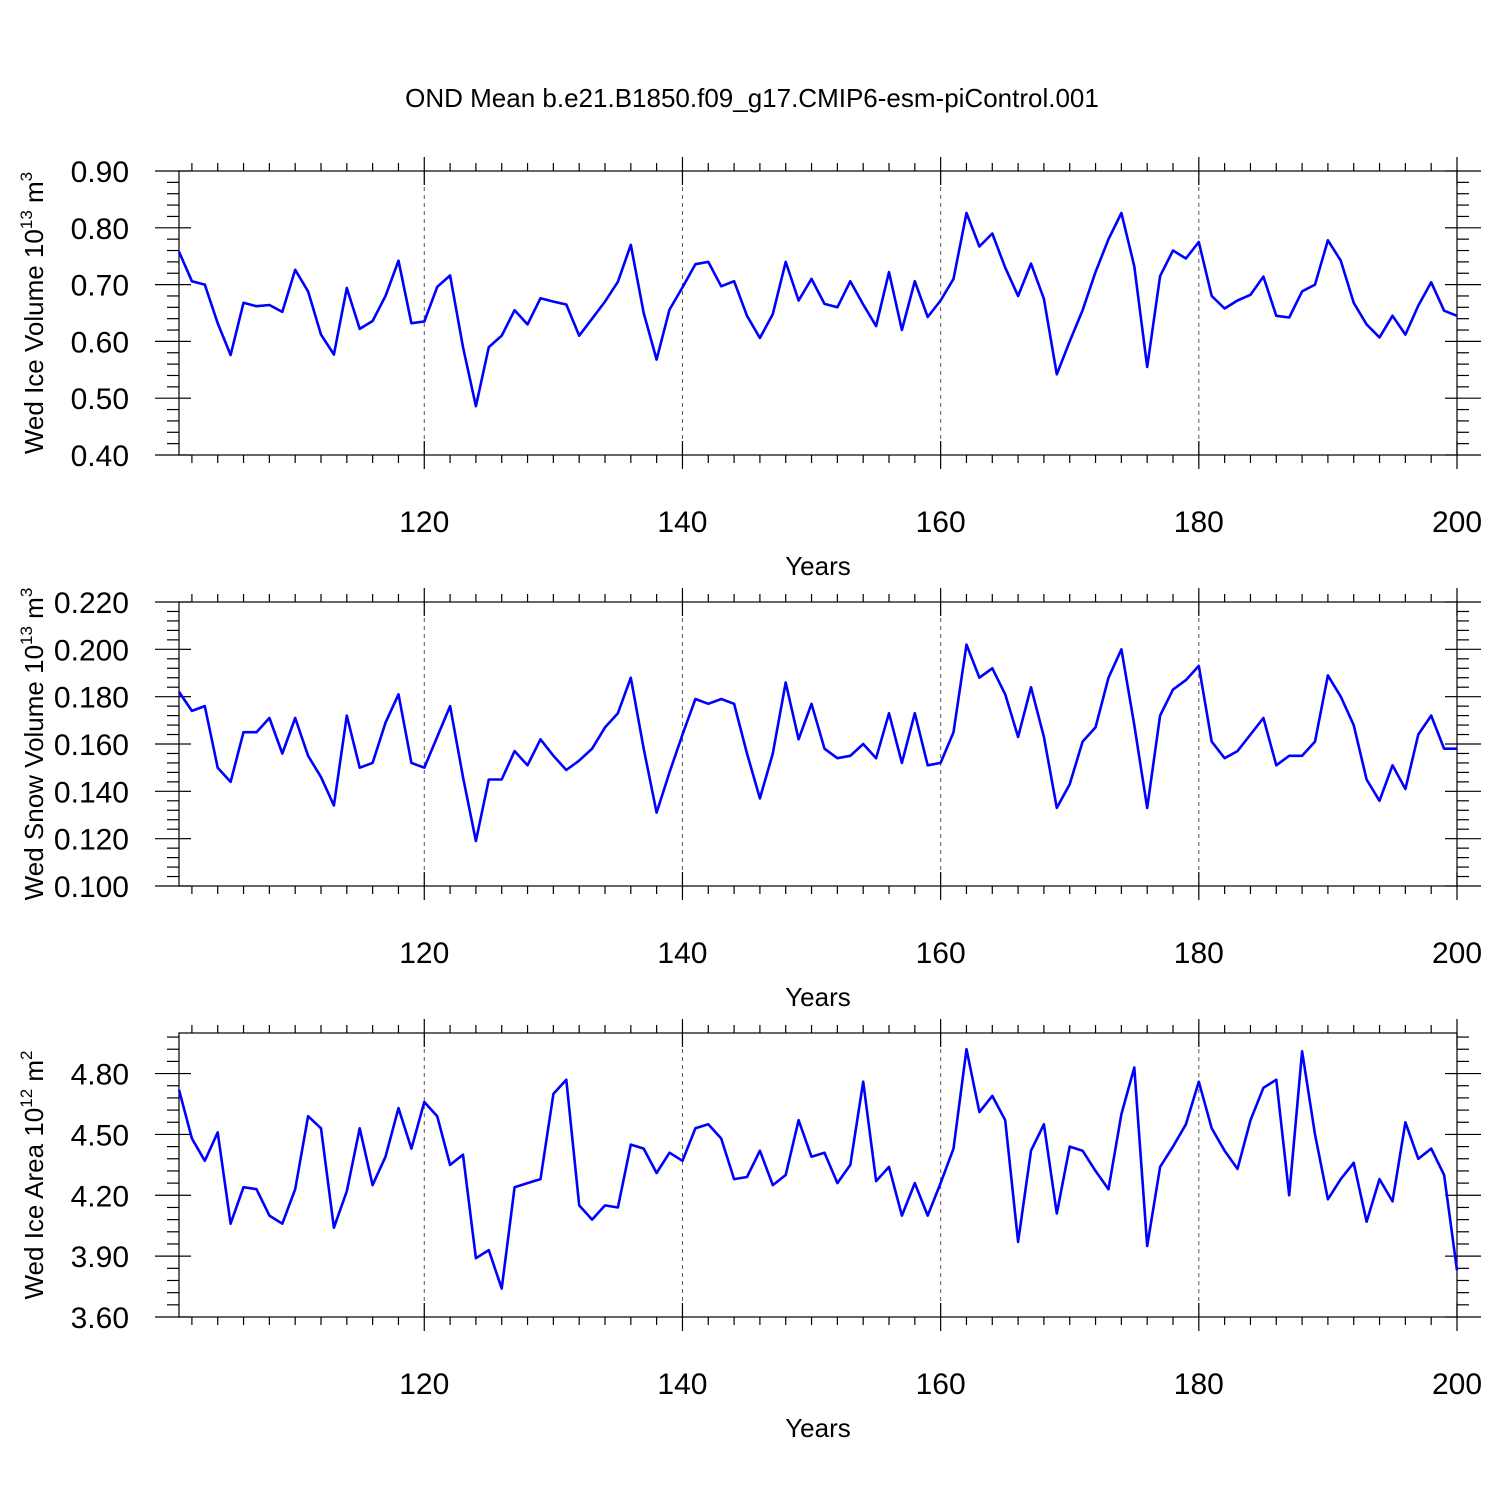  I want to click on y-tick-label: 0.60, so click(100, 342).